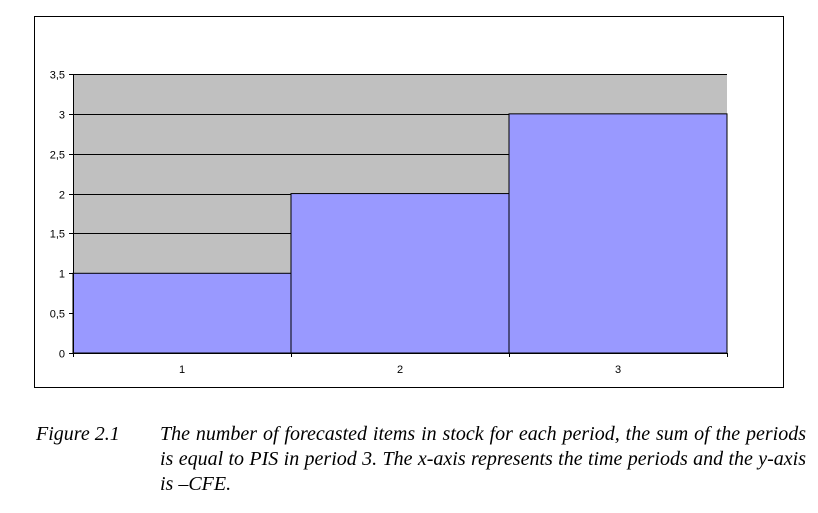 The image size is (818, 513). Describe the element at coordinates (57, 235) in the screenshot. I see `y-tick-label: 1,5` at that location.